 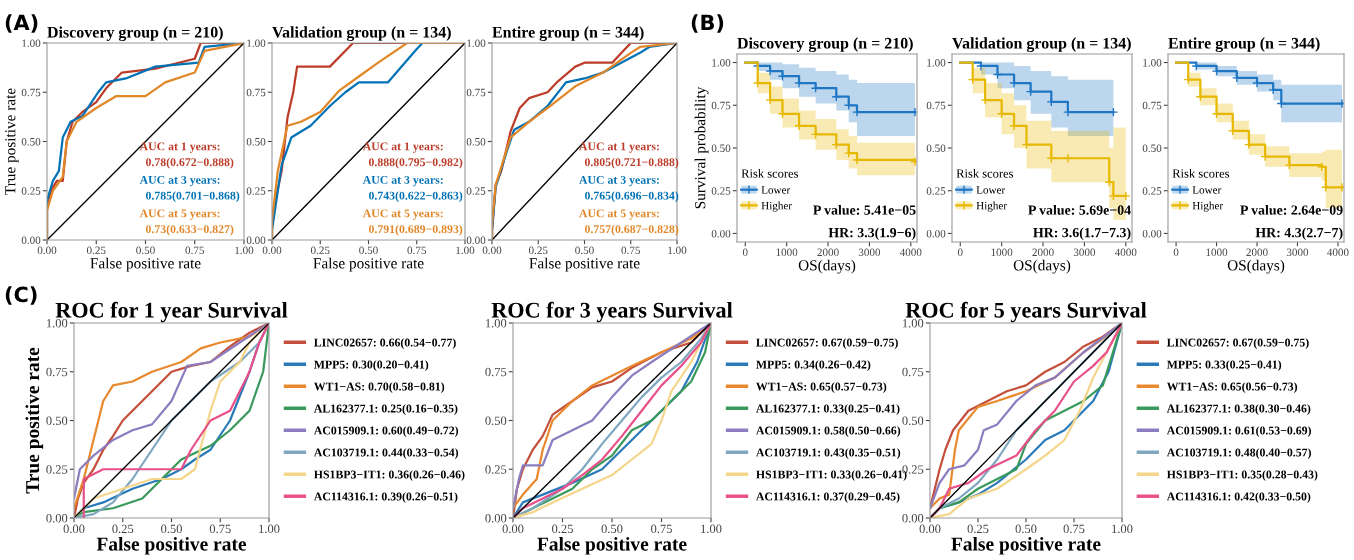 What do you see at coordinates (813, 365) in the screenshot?
I see `legend-label: MPP5: 0.34(0.26−0.42)` at bounding box center [813, 365].